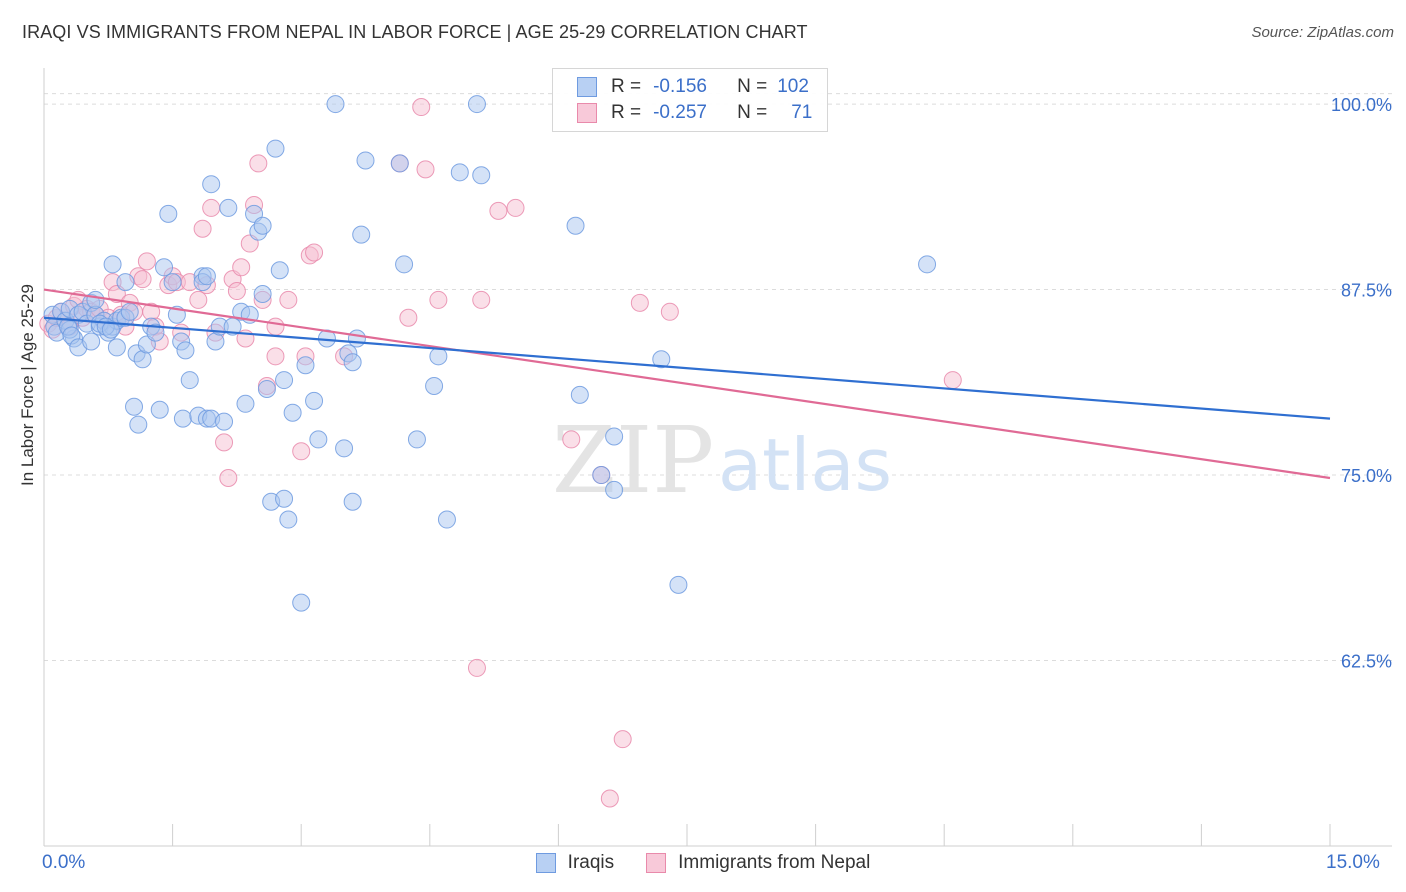  Describe the element at coordinates (793, 86) in the screenshot. I see `legend-n-value: 102` at that location.